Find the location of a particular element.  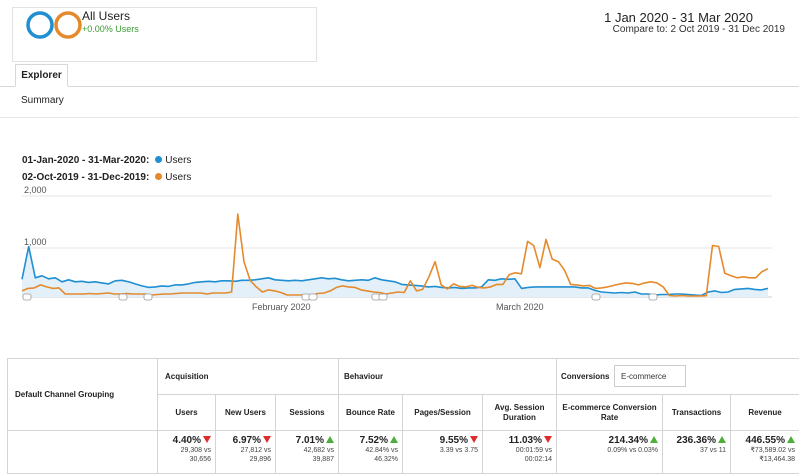

total-compare-1: 27,812 vs is located at coordinates (255, 450).